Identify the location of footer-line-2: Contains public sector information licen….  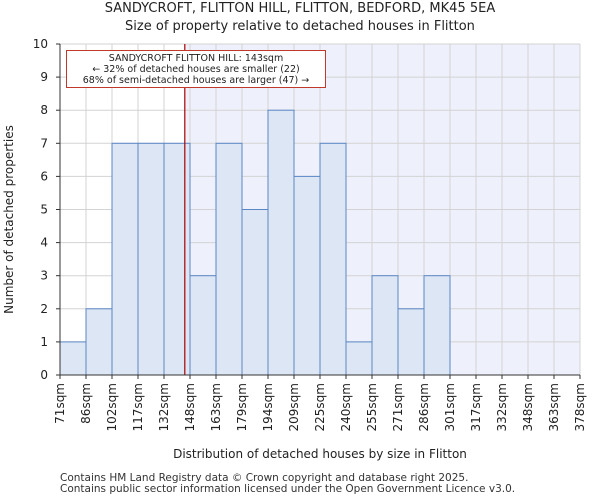
(288, 489).